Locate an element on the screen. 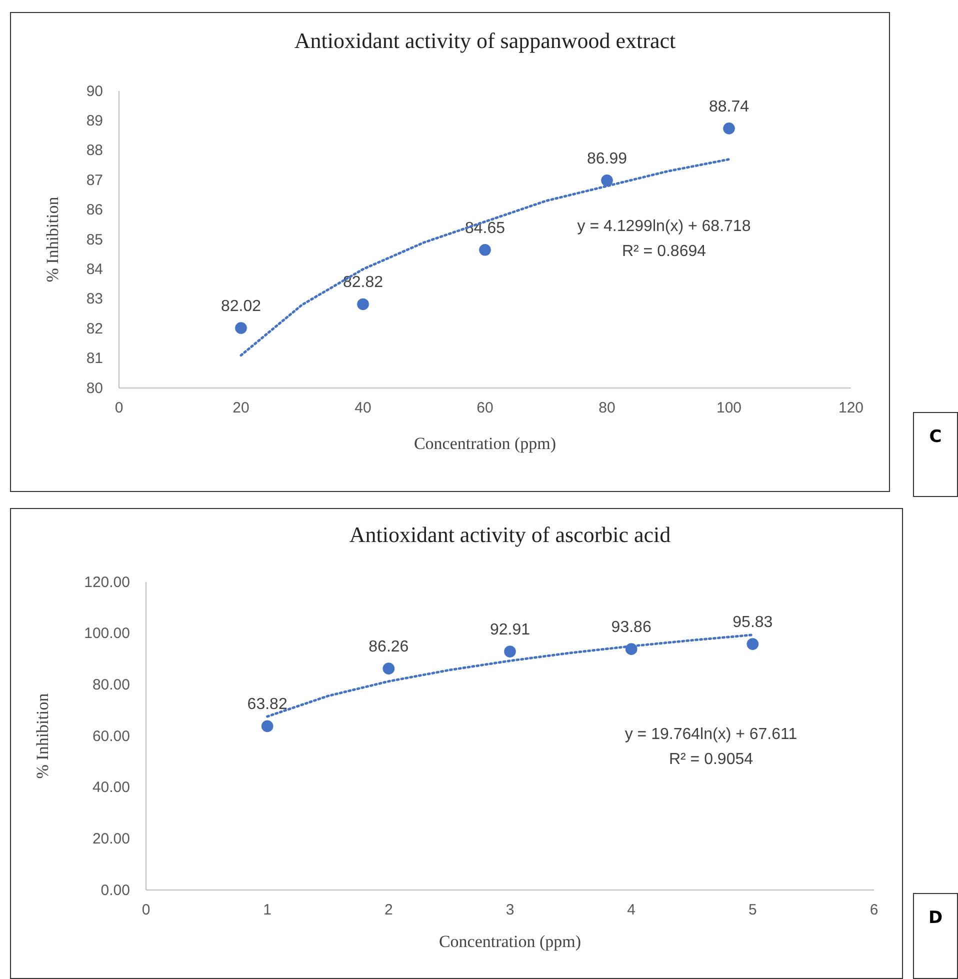 Image resolution: width=958 pixels, height=979 pixels. x-tick-label: 60 is located at coordinates (485, 408).